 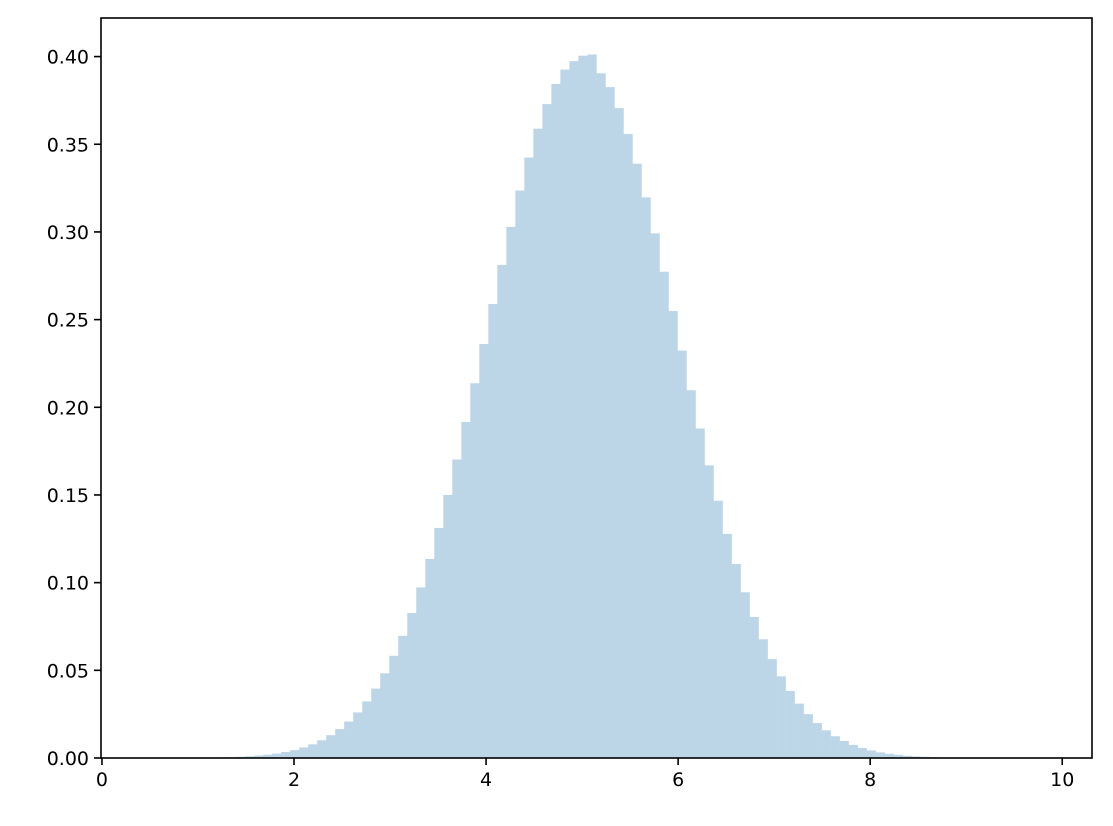 What do you see at coordinates (870, 780) in the screenshot?
I see `x-tick-label: 8` at bounding box center [870, 780].